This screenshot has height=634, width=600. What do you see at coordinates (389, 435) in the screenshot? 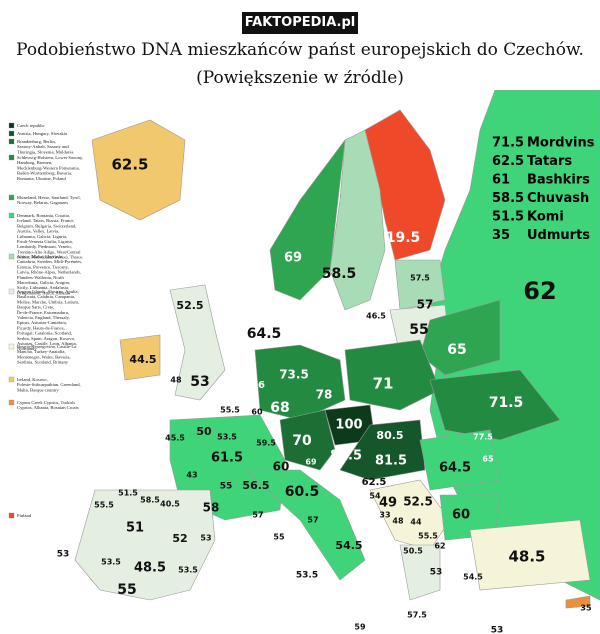
I see `region-label: 80.5` at bounding box center [389, 435].